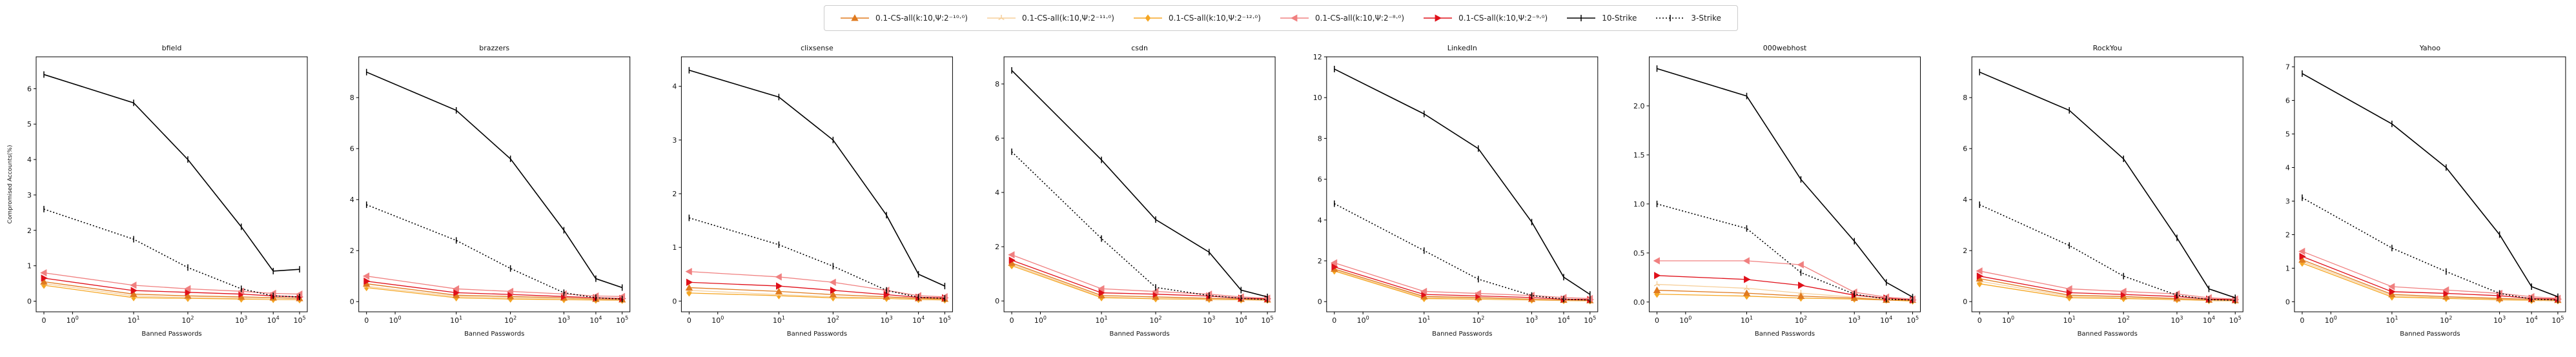  I want to click on subplot-title: csdn, so click(1140, 48).